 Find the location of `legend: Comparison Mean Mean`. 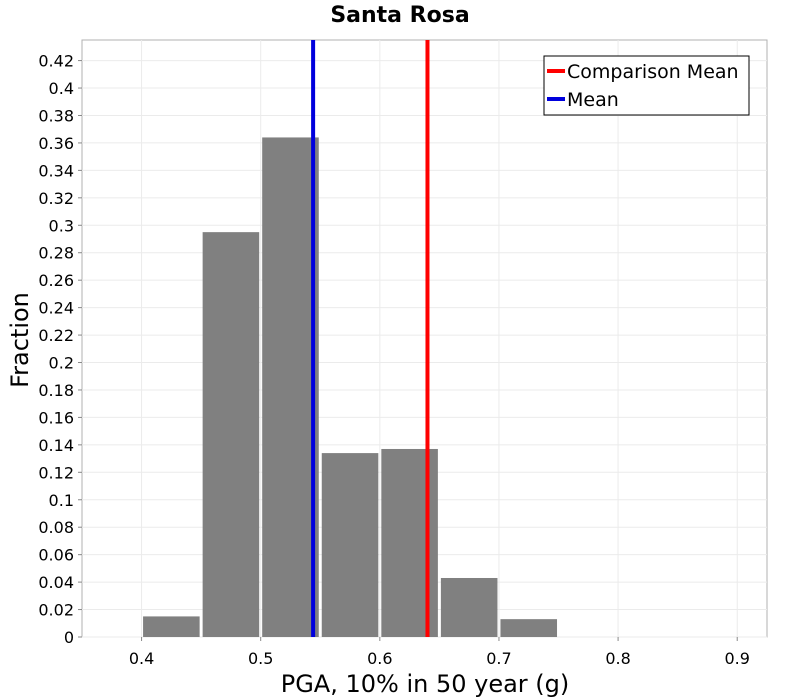

legend: Comparison Mean Mean is located at coordinates (646, 85).